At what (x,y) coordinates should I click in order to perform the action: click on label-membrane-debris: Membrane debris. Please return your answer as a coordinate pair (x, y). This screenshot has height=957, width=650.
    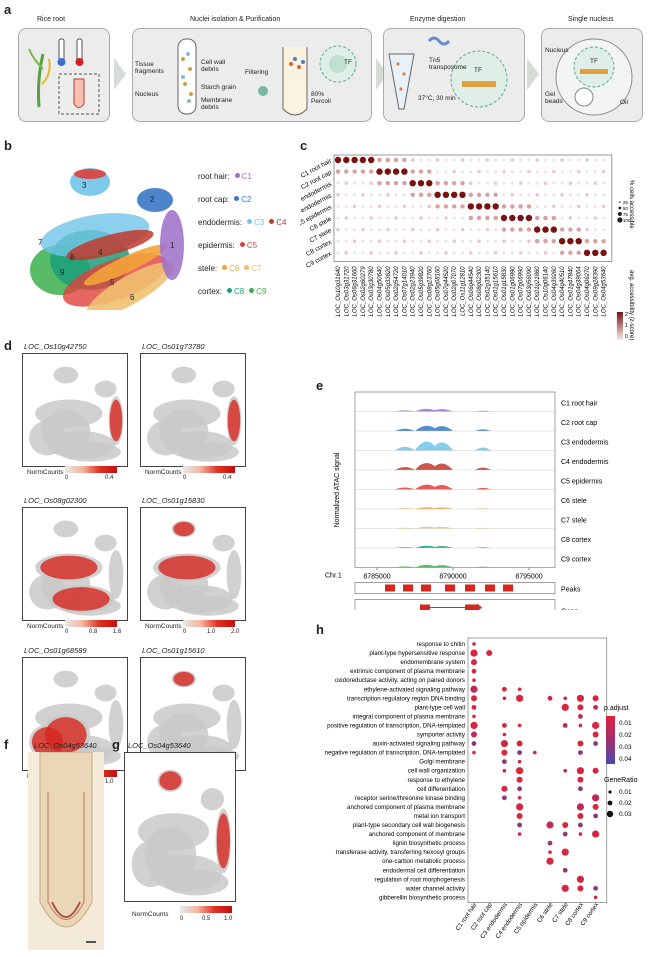
    Looking at the image, I should click on (217, 104).